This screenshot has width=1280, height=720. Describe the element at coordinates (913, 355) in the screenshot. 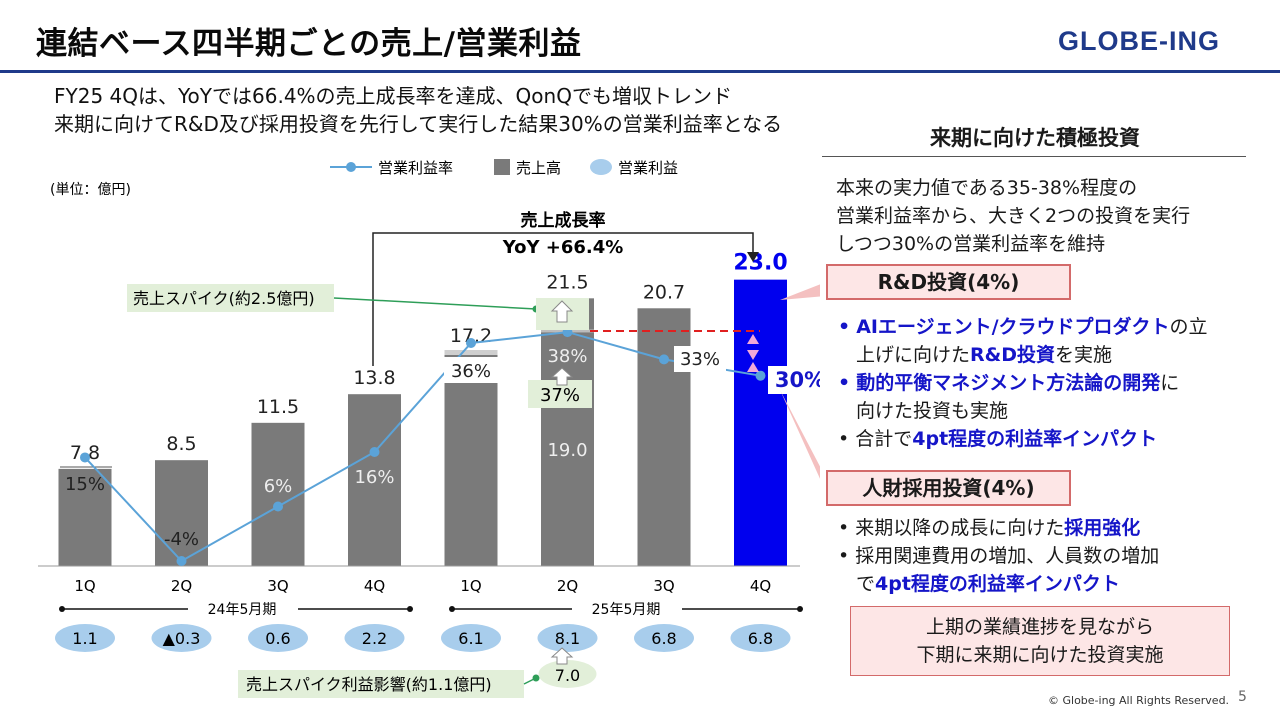

I see `rd-b1-l2-pre: 上げに向けた` at that location.